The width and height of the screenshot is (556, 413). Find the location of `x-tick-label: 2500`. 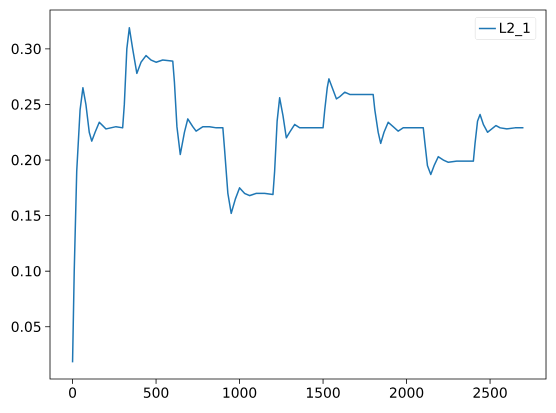

x-tick-label: 2500 is located at coordinates (490, 392).